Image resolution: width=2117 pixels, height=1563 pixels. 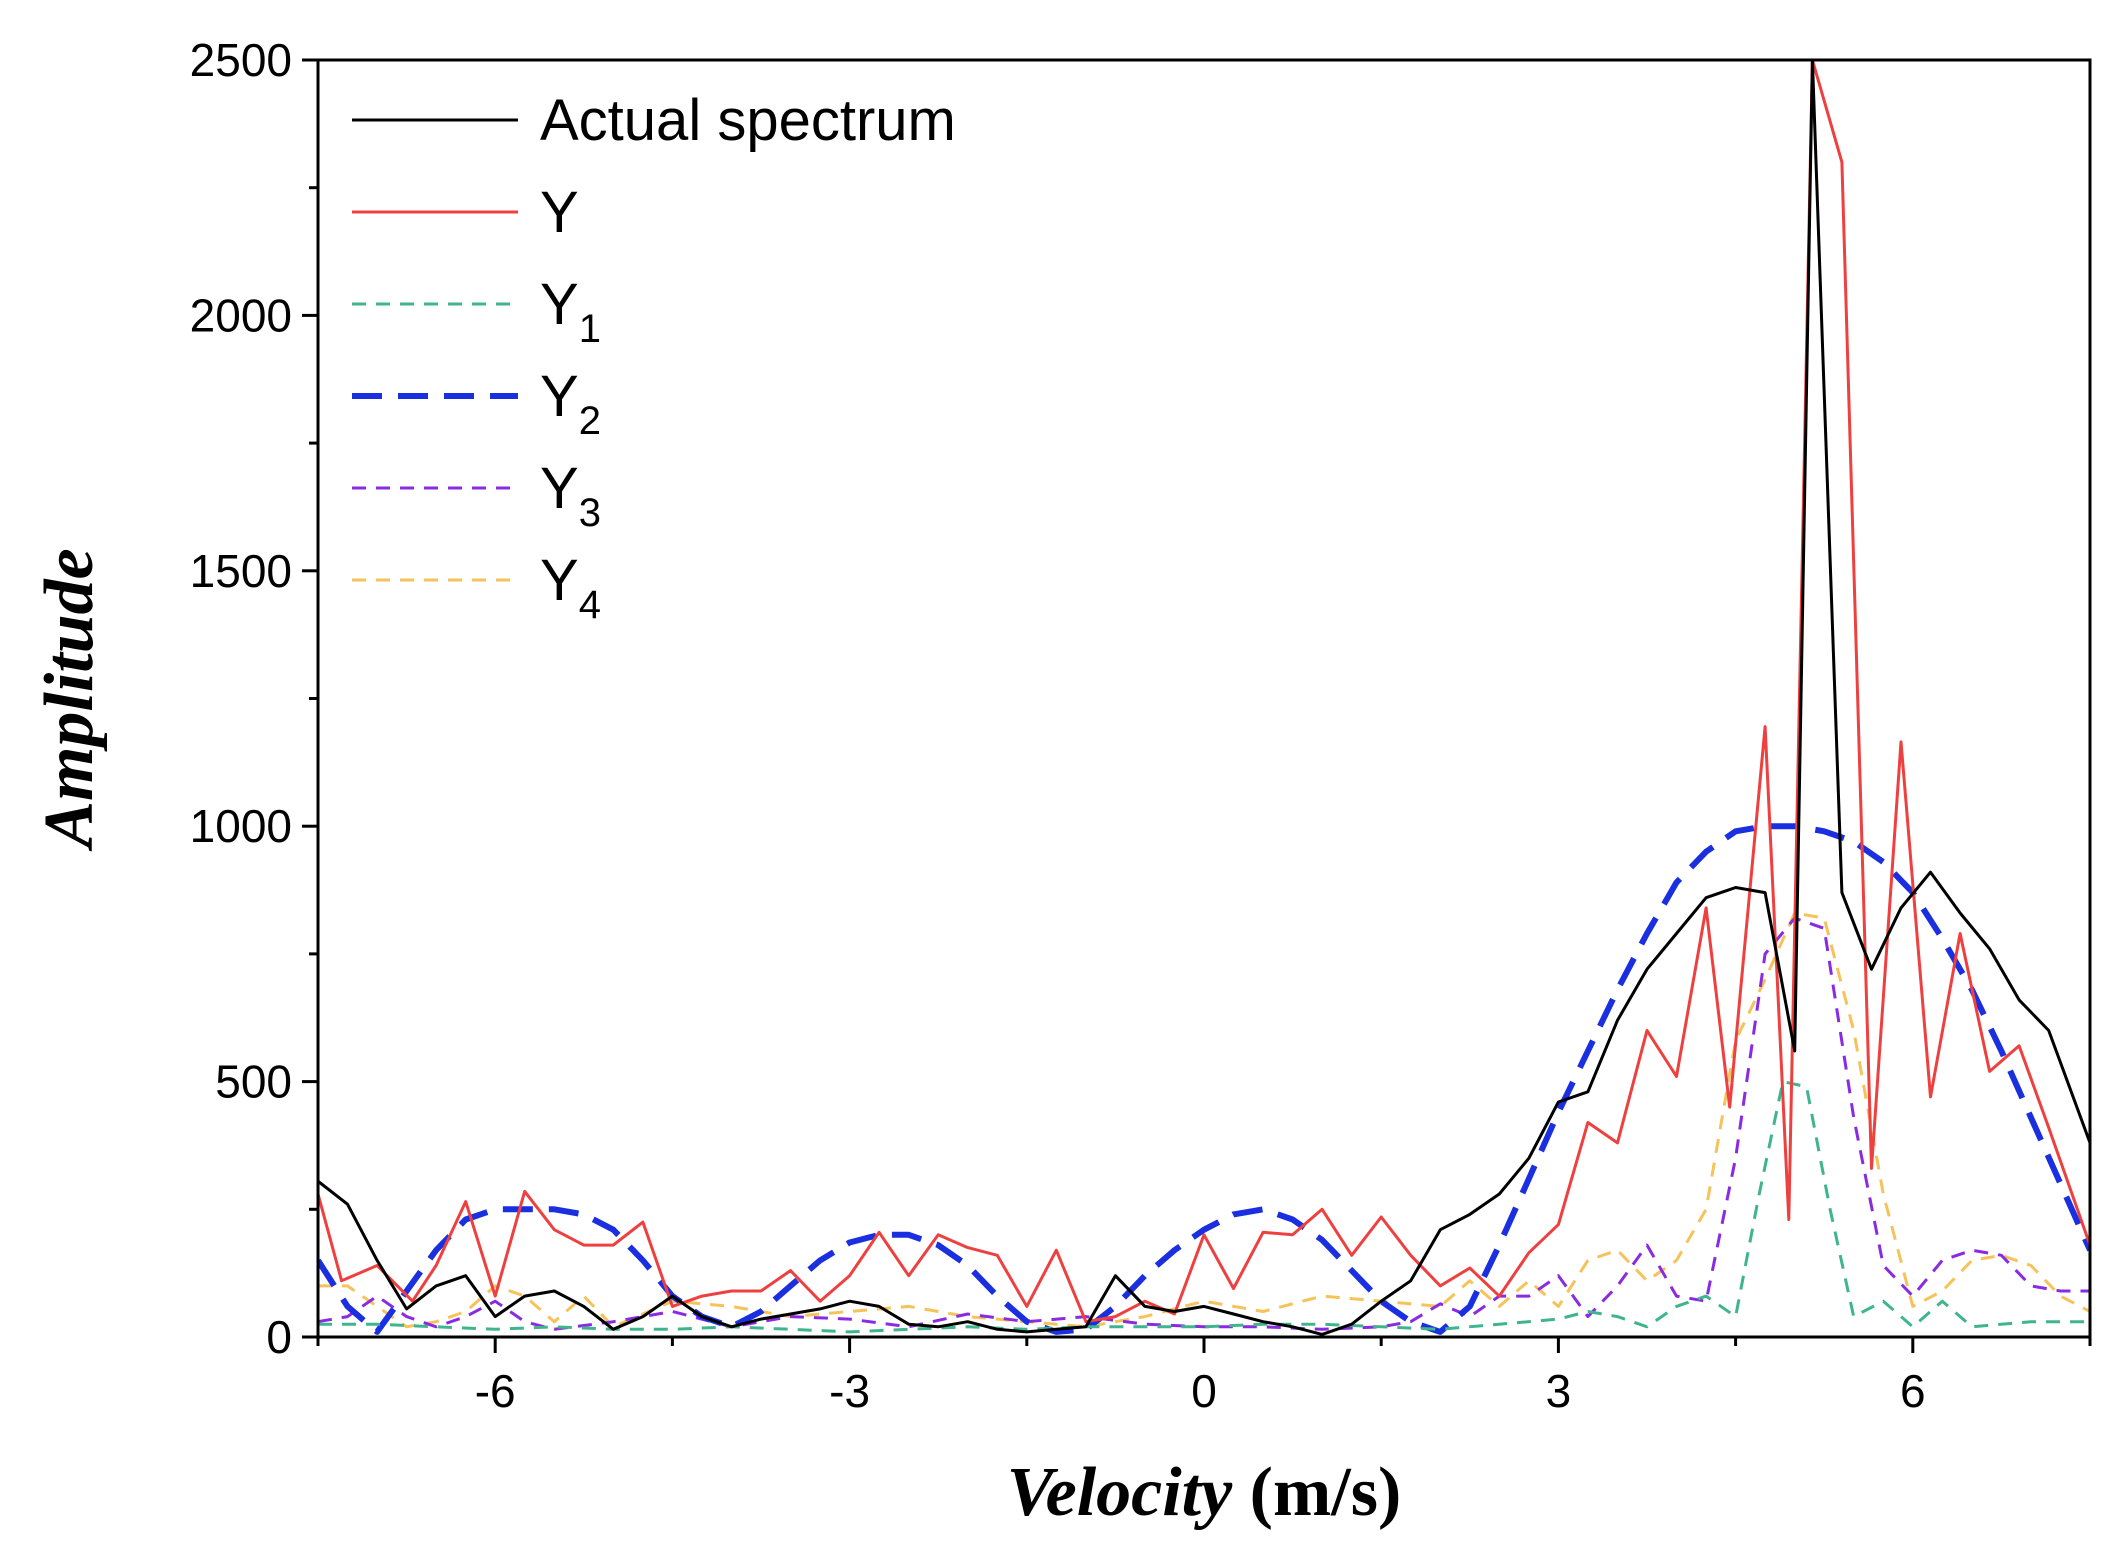 What do you see at coordinates (253, 1082) in the screenshot?
I see `y-tick-label: 500` at bounding box center [253, 1082].